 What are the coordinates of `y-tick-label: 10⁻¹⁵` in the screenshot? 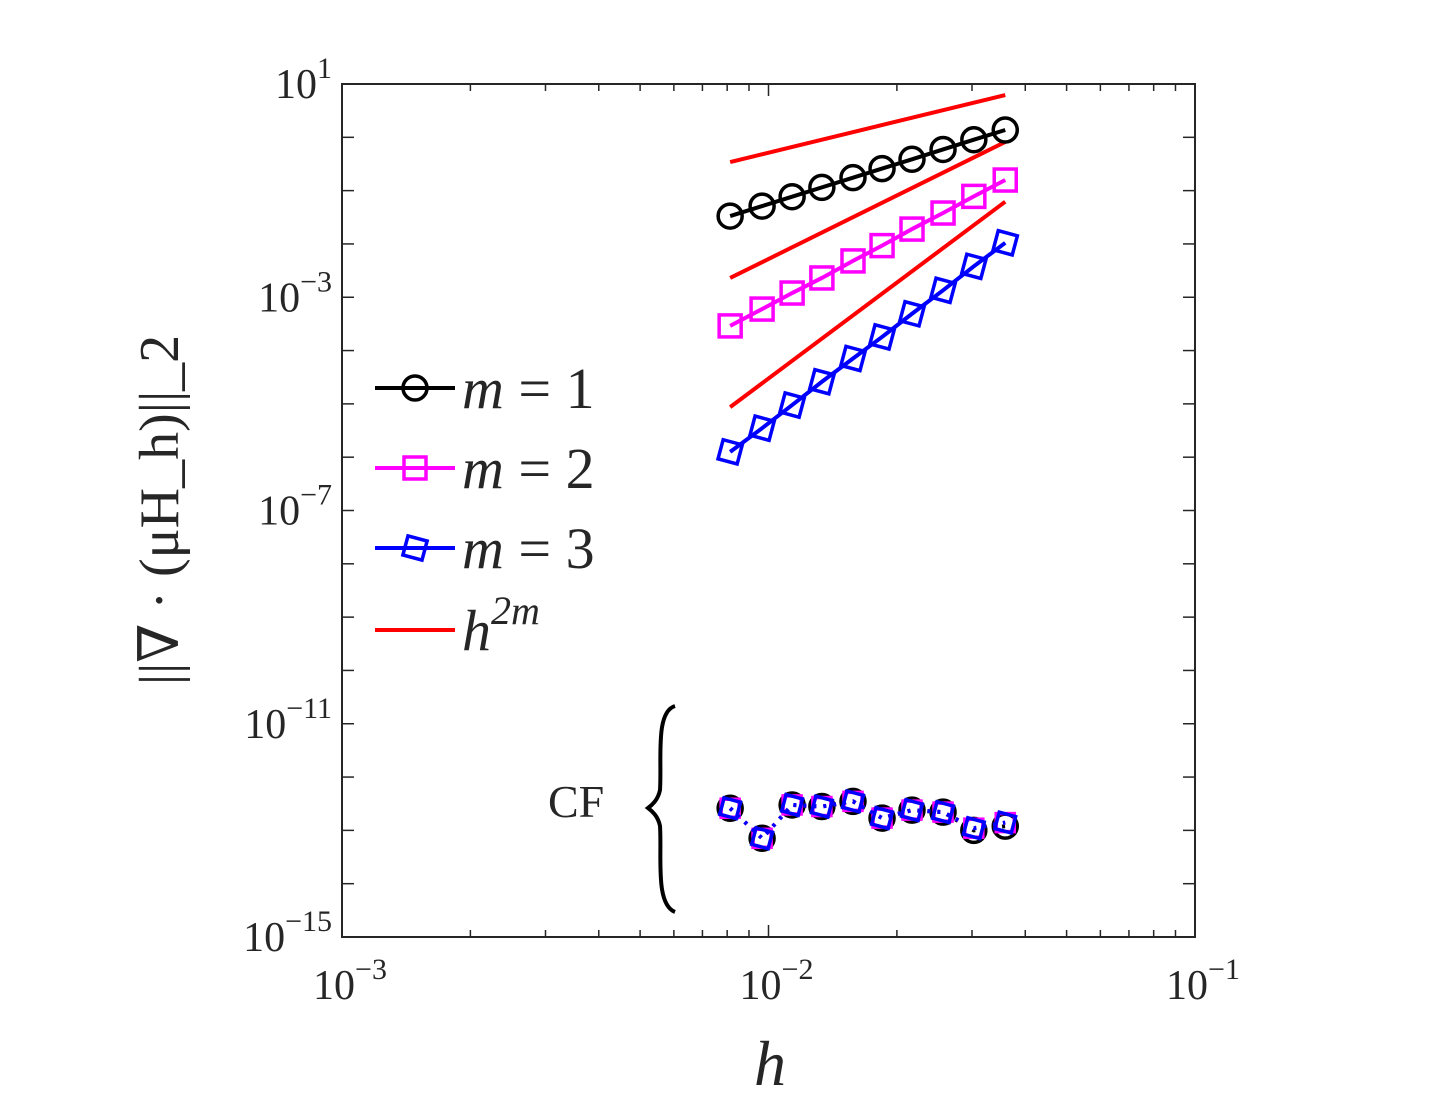 It's located at (287, 933).